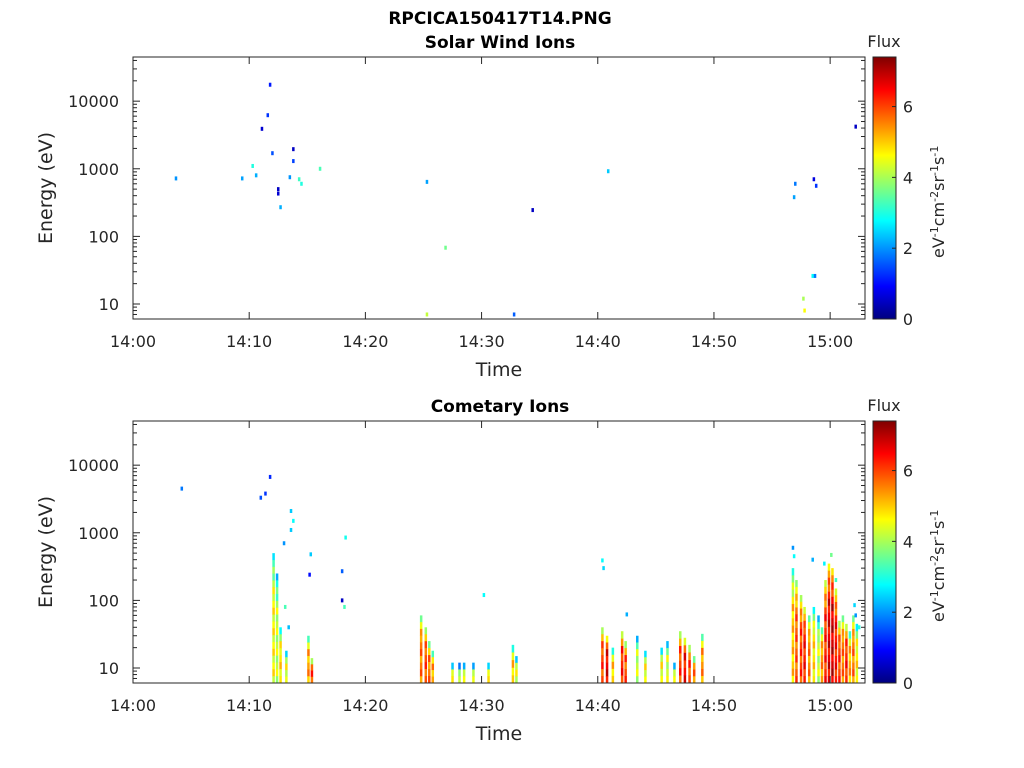 The height and width of the screenshot is (768, 1024). I want to click on colorbar-tick-label: 4, so click(908, 541).